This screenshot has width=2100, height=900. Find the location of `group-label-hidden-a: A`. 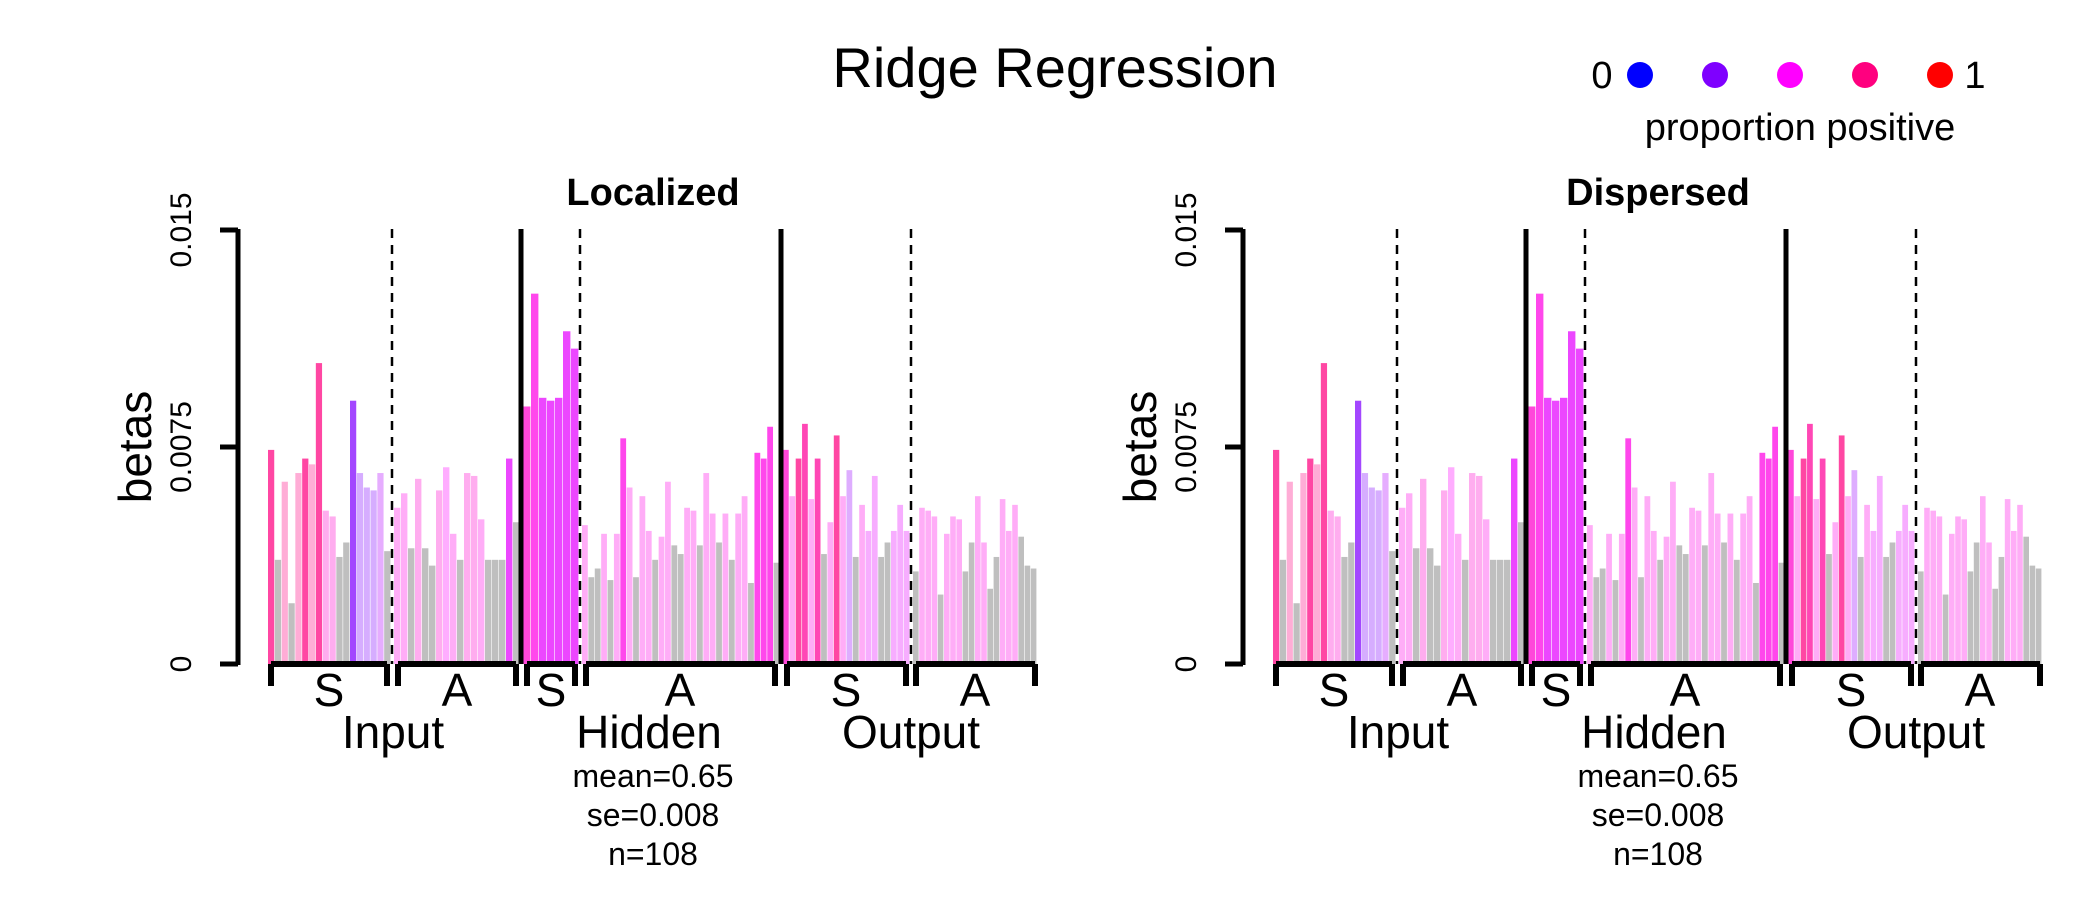

group-label-hidden-a: A is located at coordinates (1685, 690).